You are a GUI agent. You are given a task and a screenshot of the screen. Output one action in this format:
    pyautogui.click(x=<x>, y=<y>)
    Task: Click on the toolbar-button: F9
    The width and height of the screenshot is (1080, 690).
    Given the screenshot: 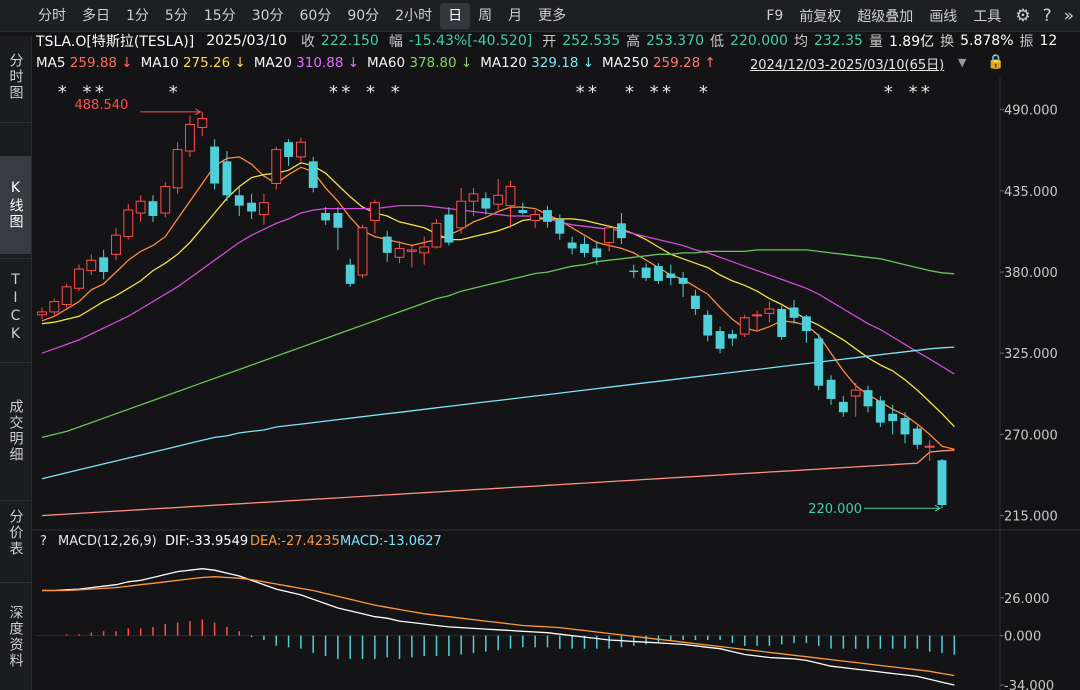 What is the action you would take?
    pyautogui.click(x=775, y=15)
    